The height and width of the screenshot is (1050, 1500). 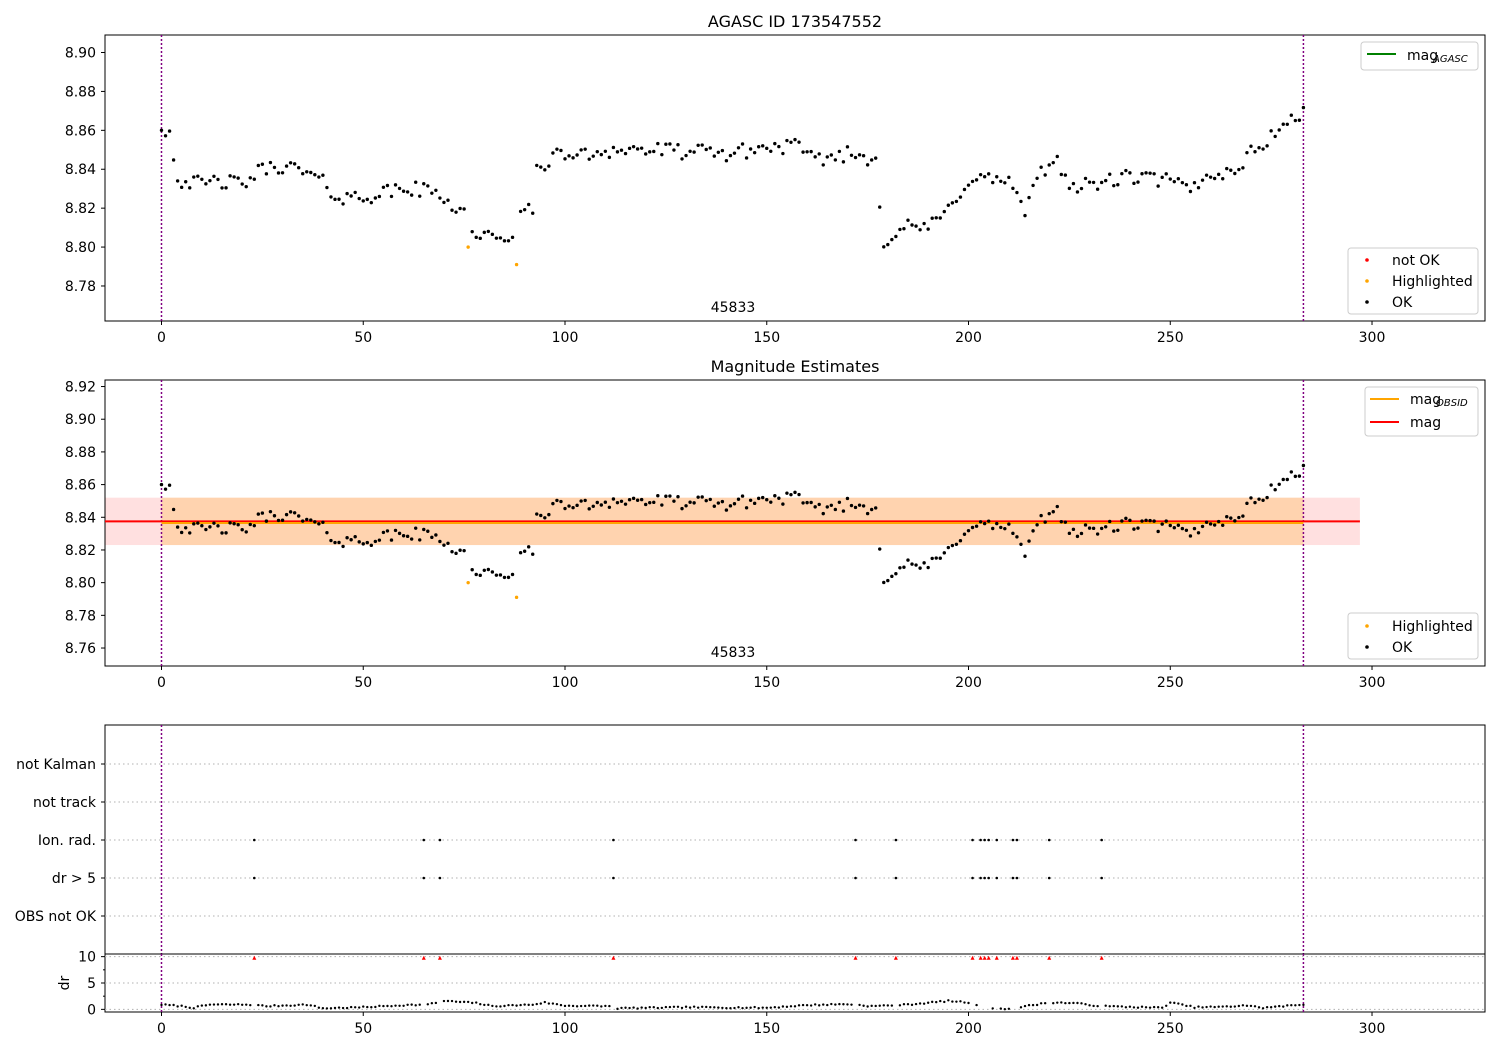 I want to click on chart-title: AGASC ID 173547552, so click(x=795, y=21).